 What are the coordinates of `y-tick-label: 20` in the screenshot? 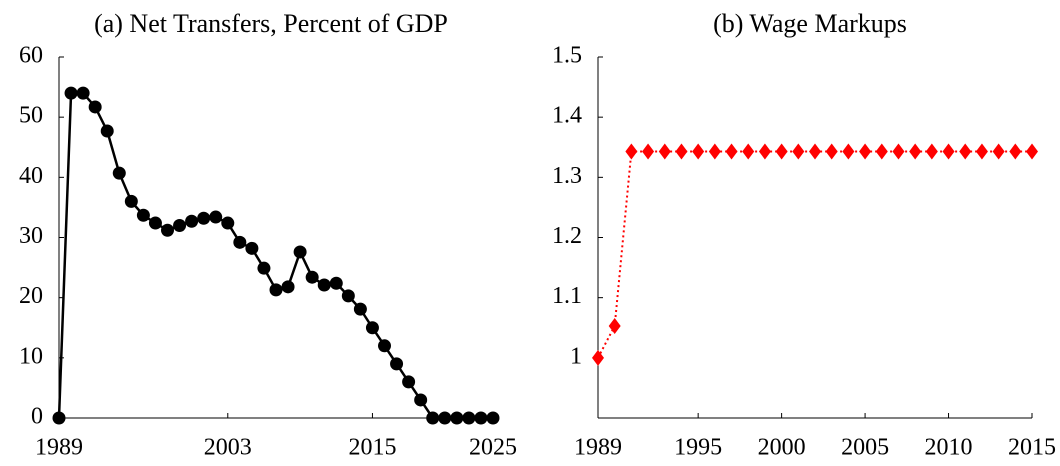 It's located at (31, 296).